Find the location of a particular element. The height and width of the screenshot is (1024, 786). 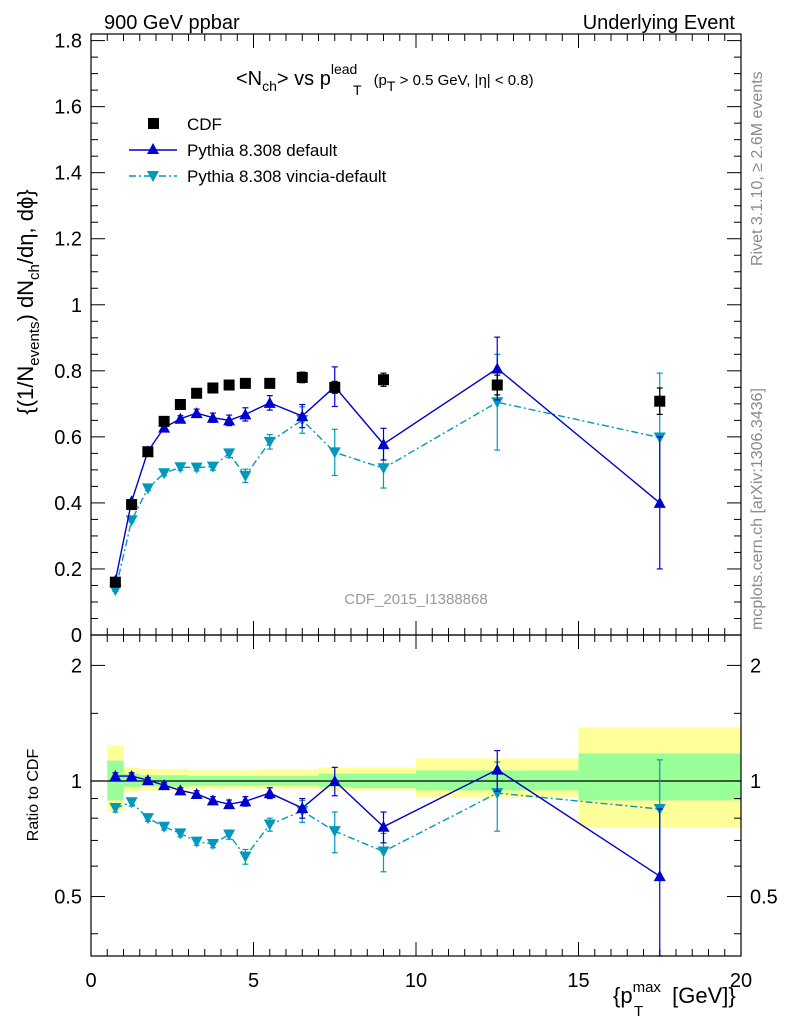

title-lhs: <N is located at coordinates (249, 79).